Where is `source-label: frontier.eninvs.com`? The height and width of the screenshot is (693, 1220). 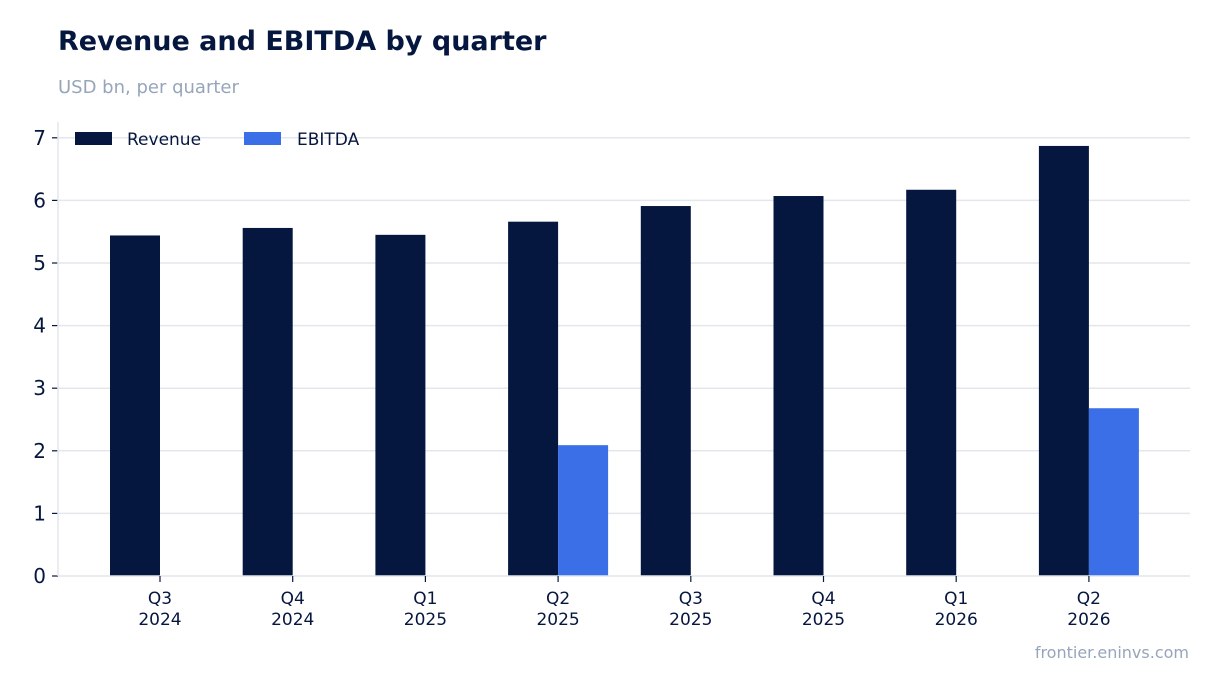 source-label: frontier.eninvs.com is located at coordinates (1111, 652).